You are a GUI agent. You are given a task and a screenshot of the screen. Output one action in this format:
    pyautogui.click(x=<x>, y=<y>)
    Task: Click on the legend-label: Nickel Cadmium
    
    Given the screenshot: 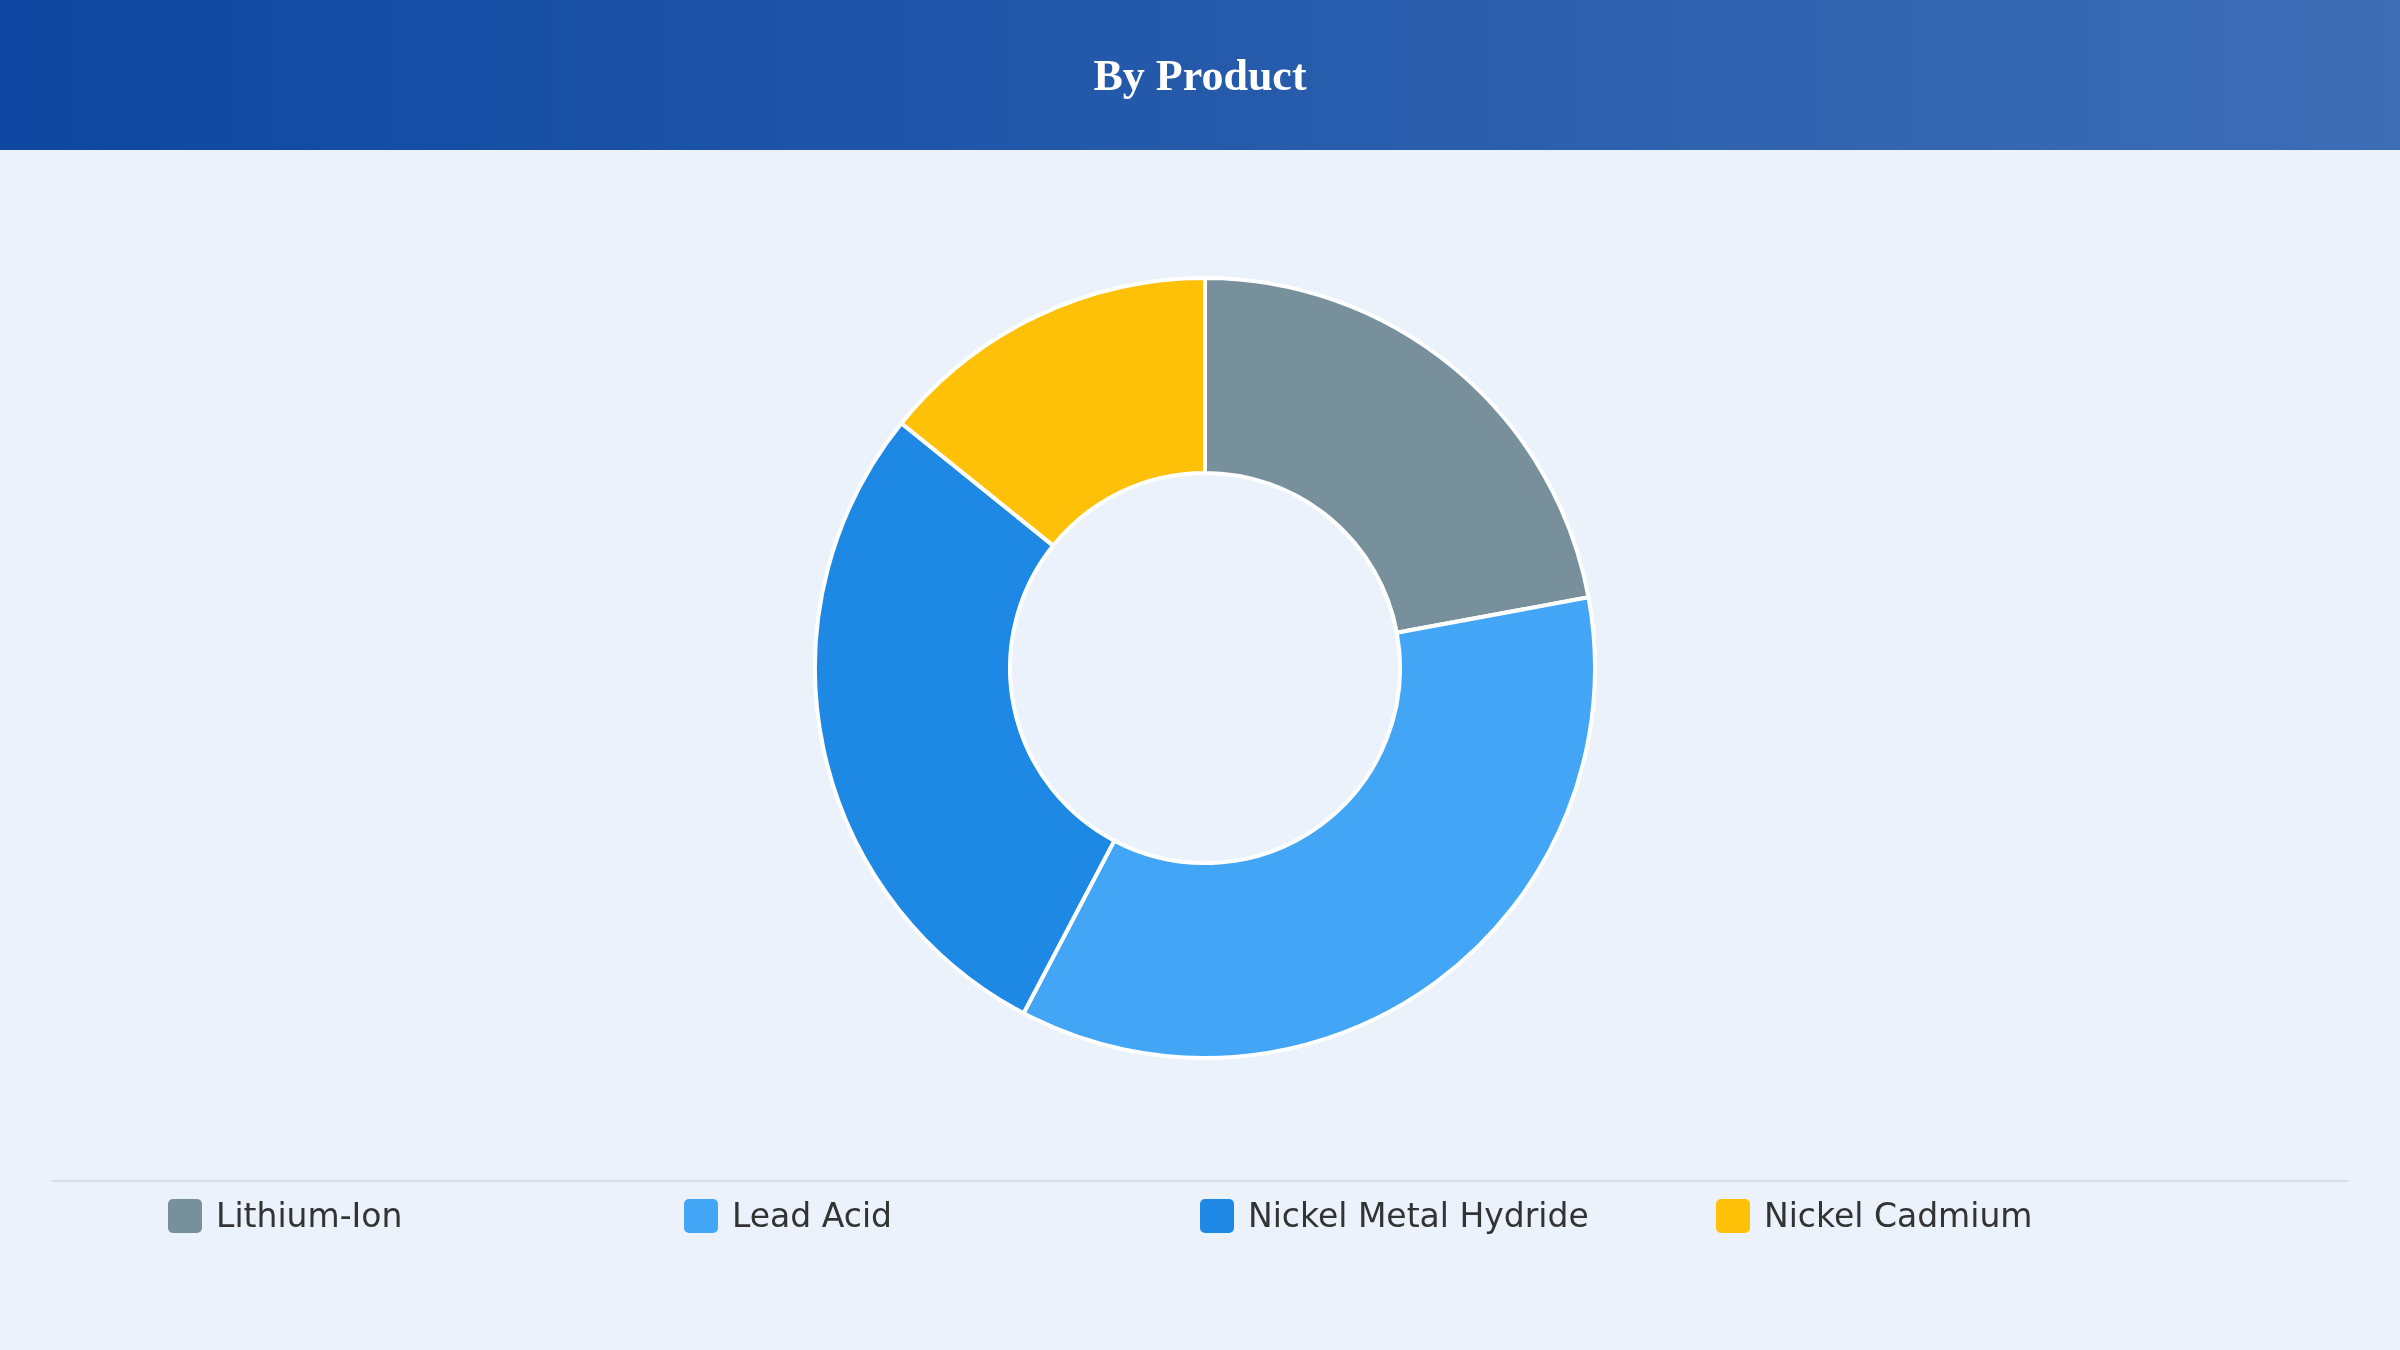 What is the action you would take?
    pyautogui.click(x=1898, y=1215)
    